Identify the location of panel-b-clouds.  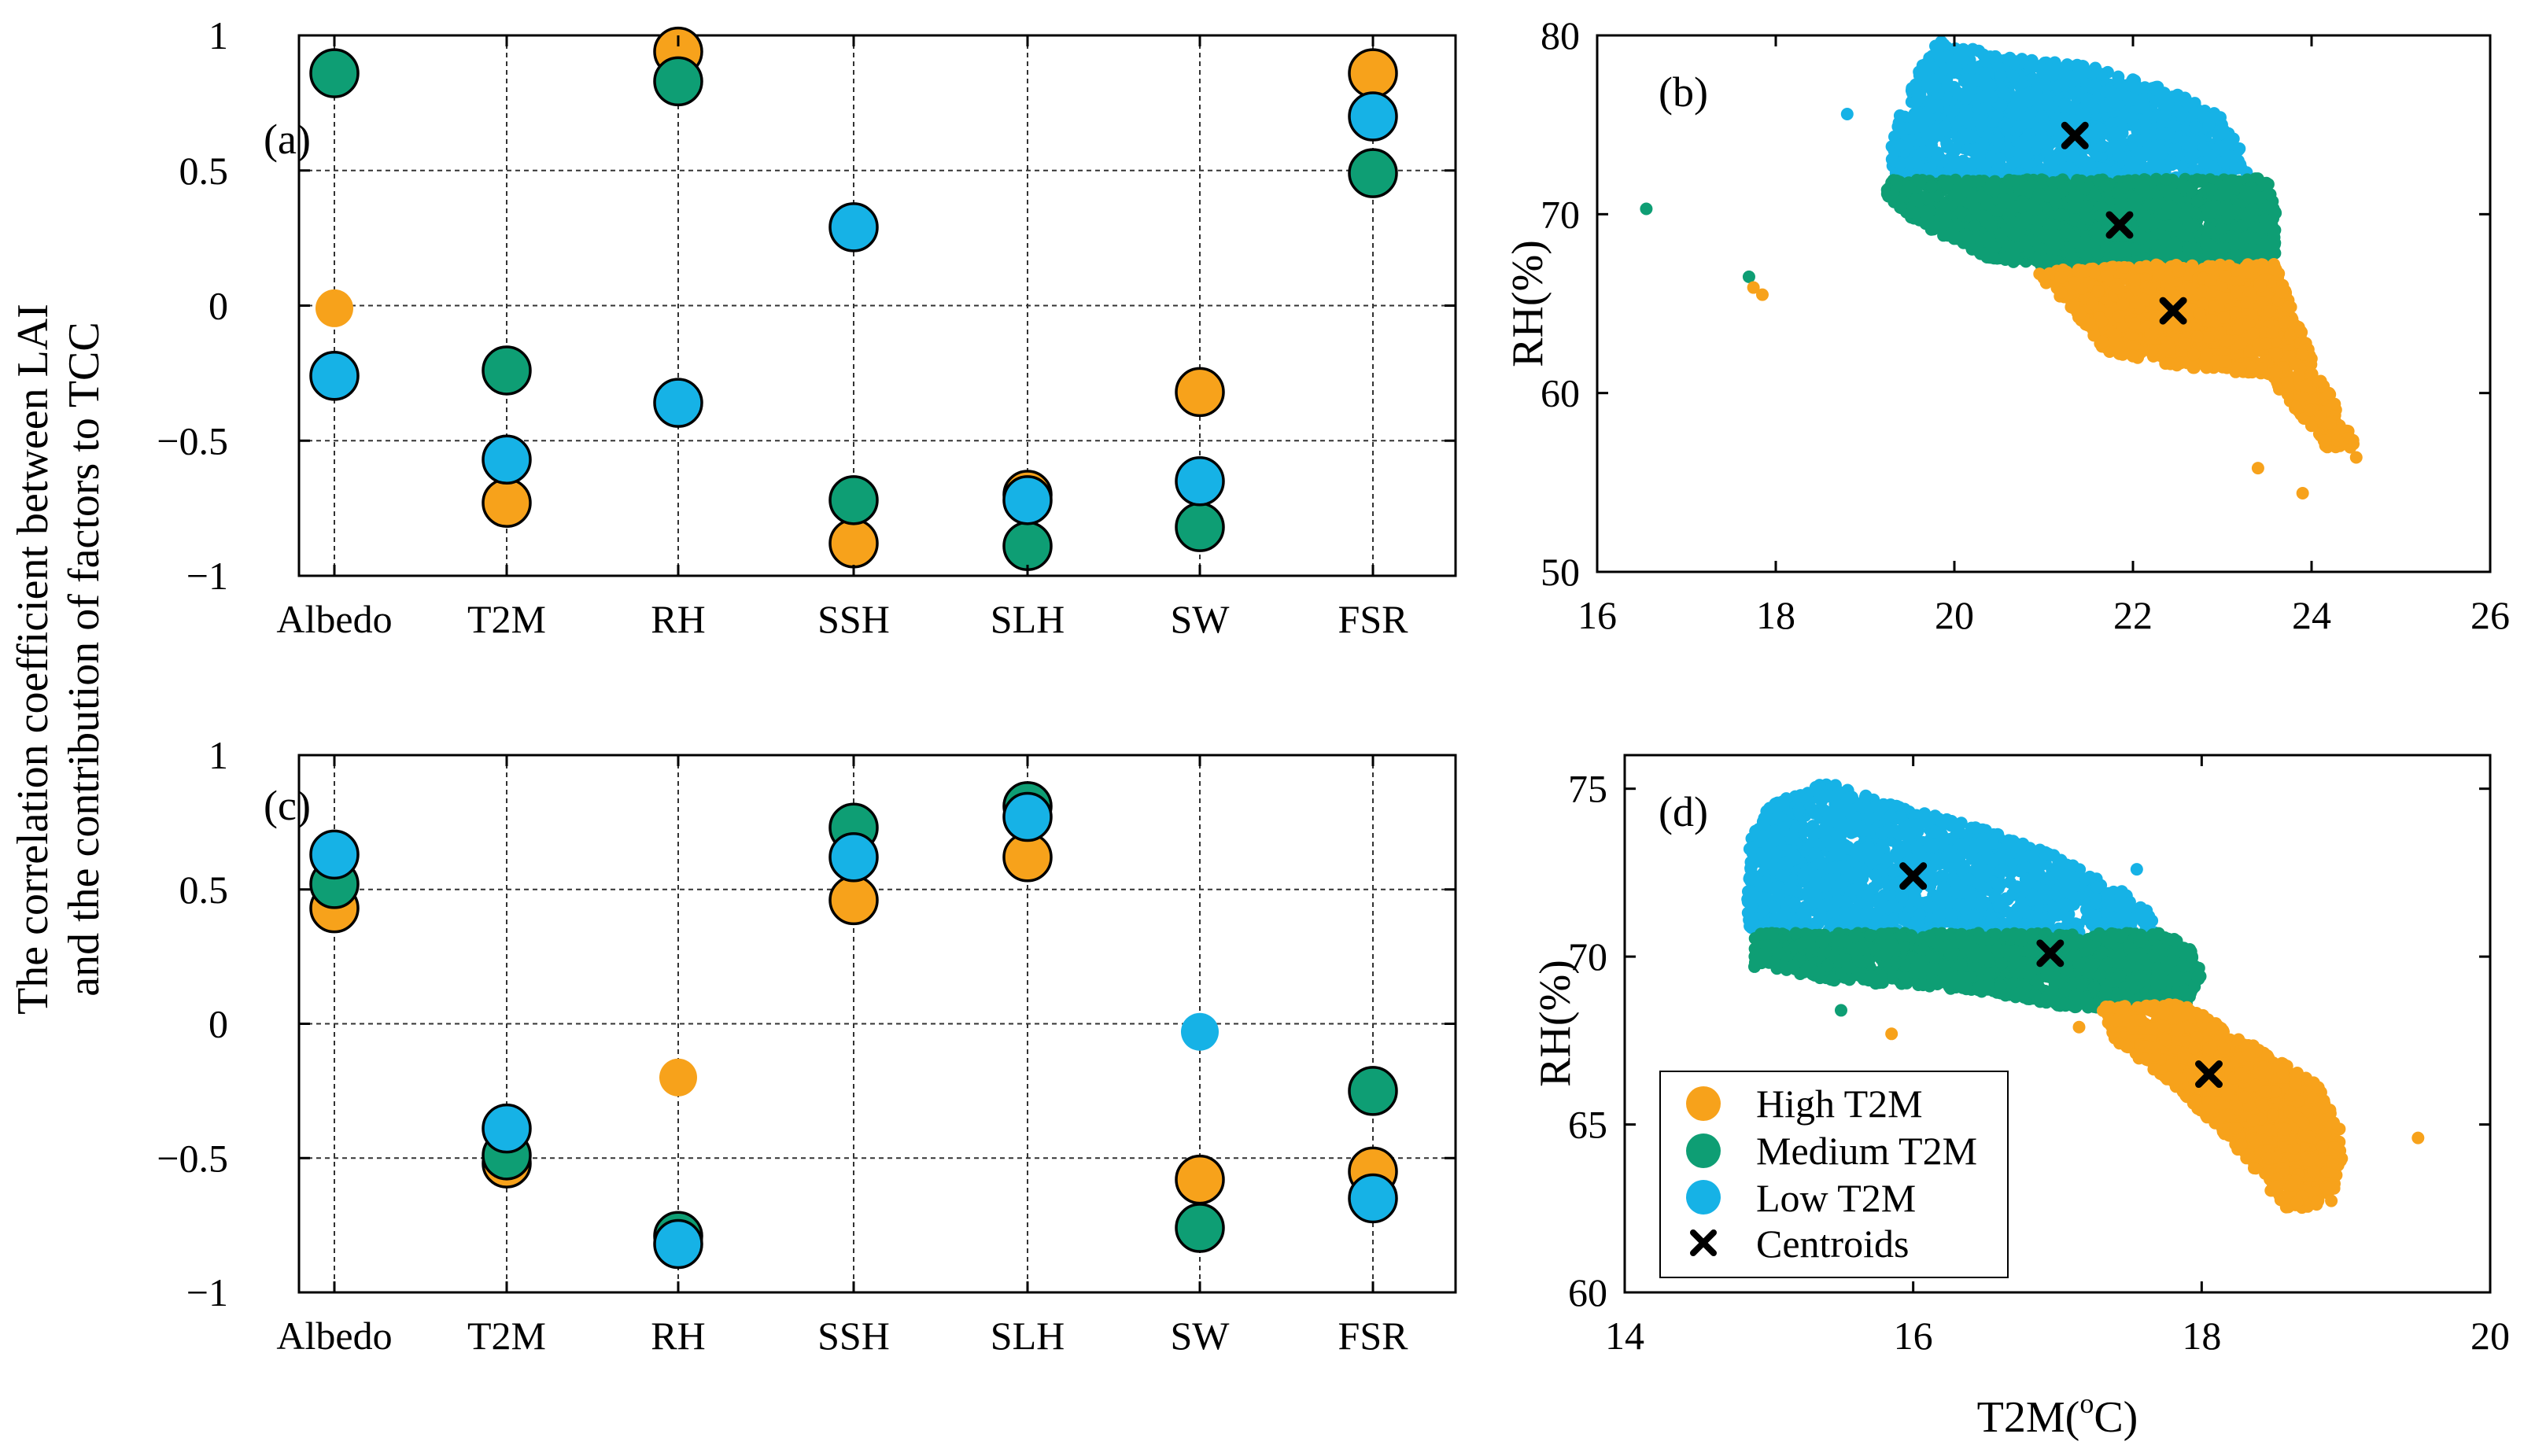
(2120, 244).